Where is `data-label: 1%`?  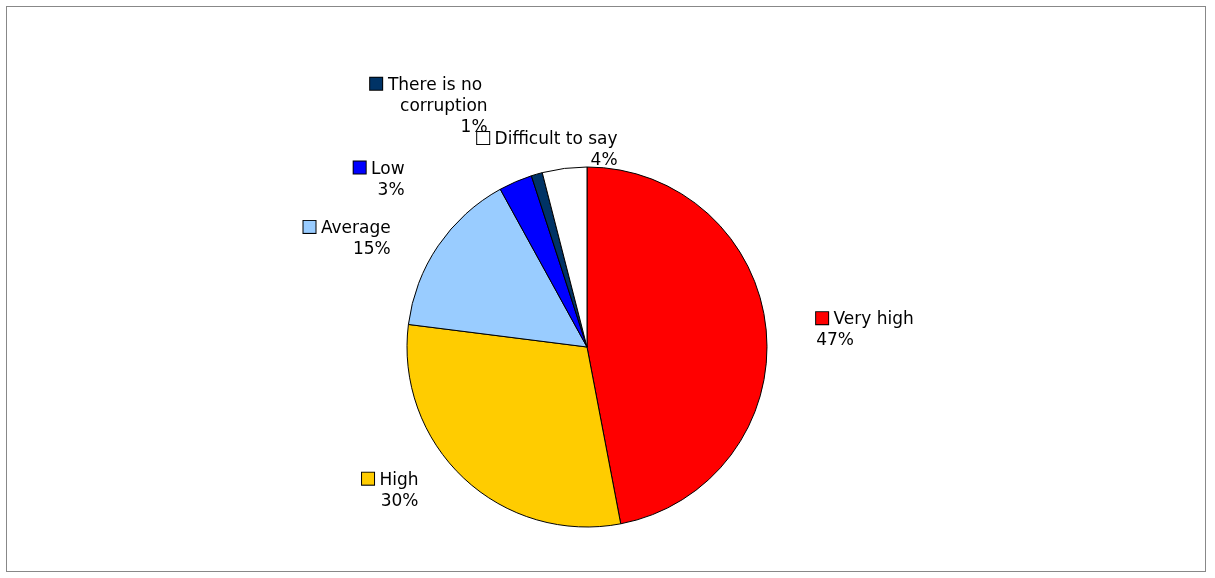
data-label: 1% is located at coordinates (474, 125).